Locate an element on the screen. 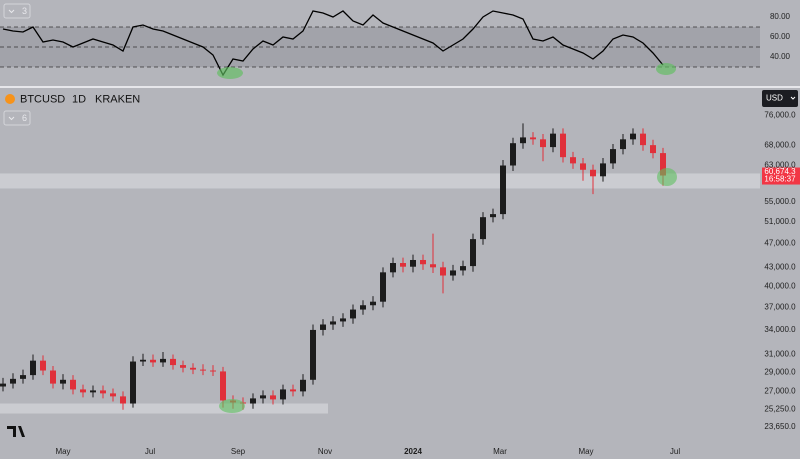 This screenshot has width=800, height=459. rsi-line is located at coordinates (333, 43).